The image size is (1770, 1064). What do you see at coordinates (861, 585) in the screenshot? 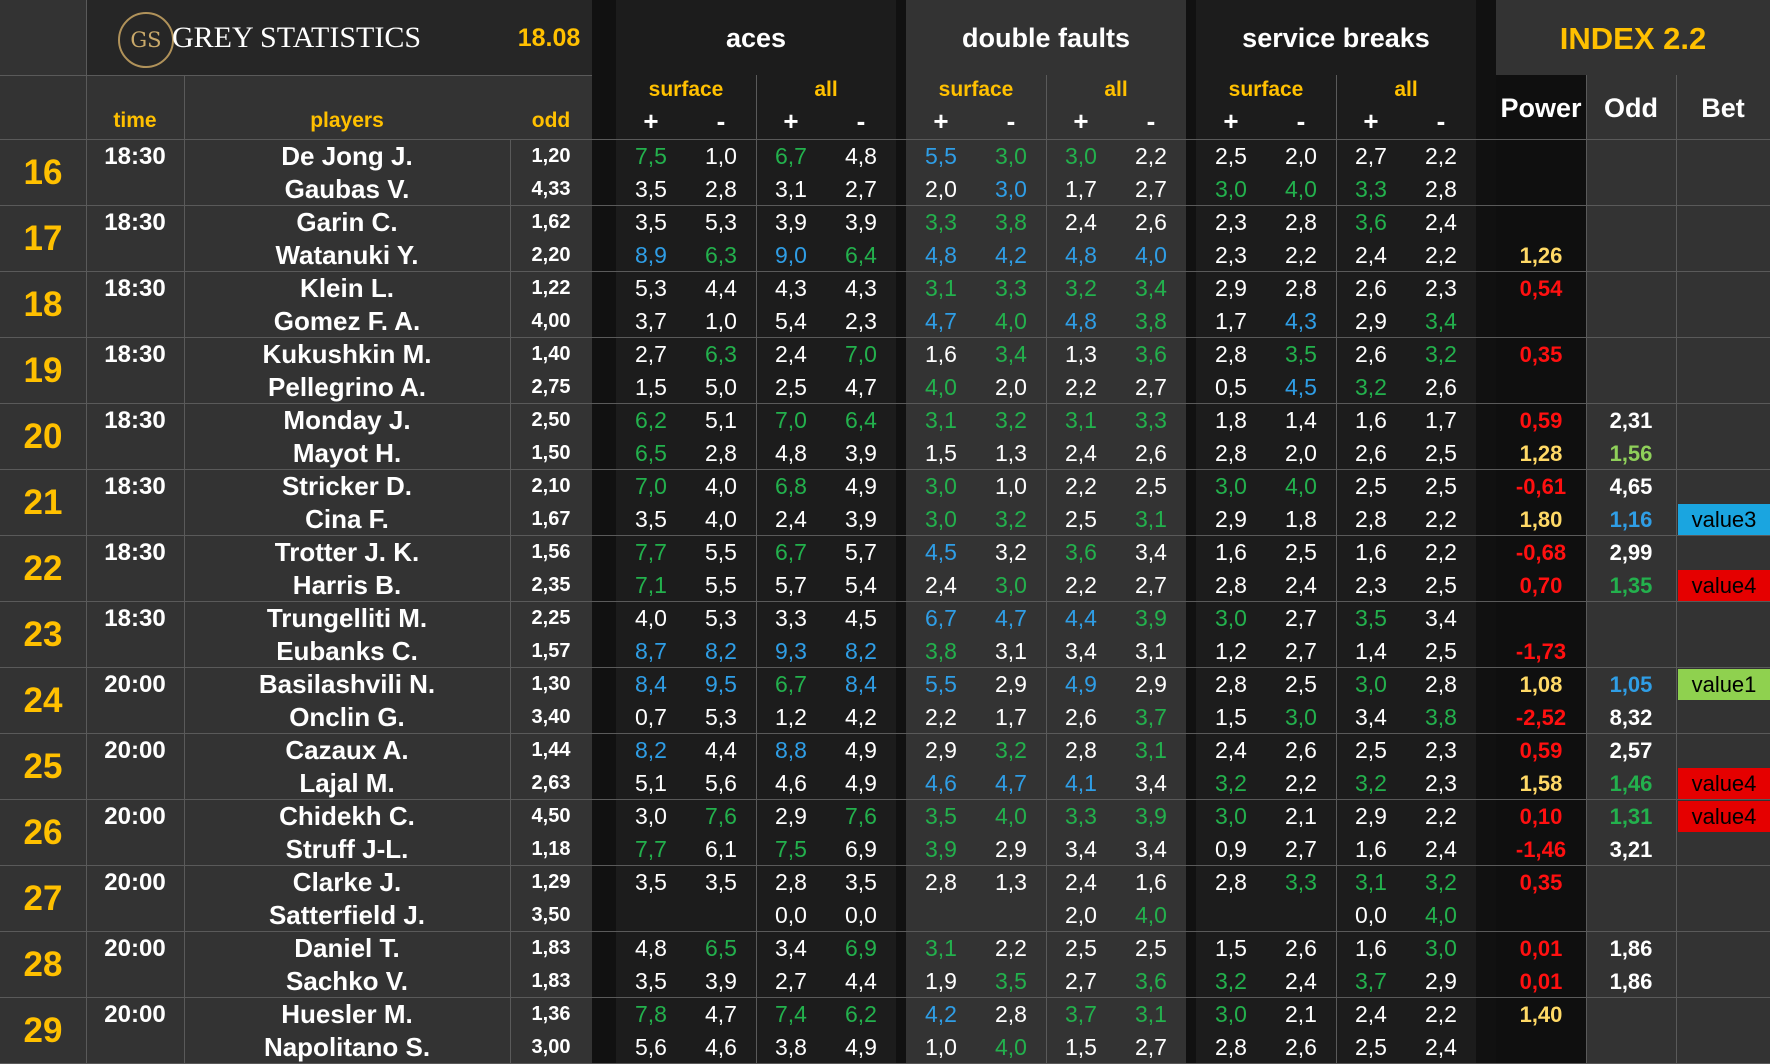
I see `stat-value: 5,4` at bounding box center [861, 585].